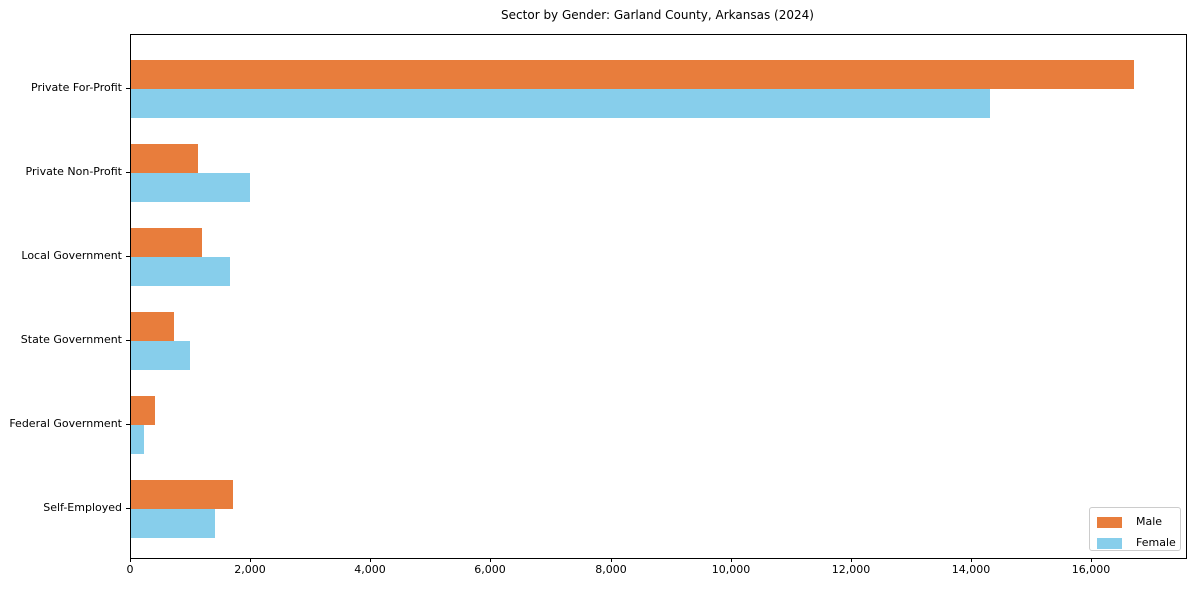 The image size is (1200, 600). What do you see at coordinates (611, 569) in the screenshot?
I see `x-tick-label: 8,000` at bounding box center [611, 569].